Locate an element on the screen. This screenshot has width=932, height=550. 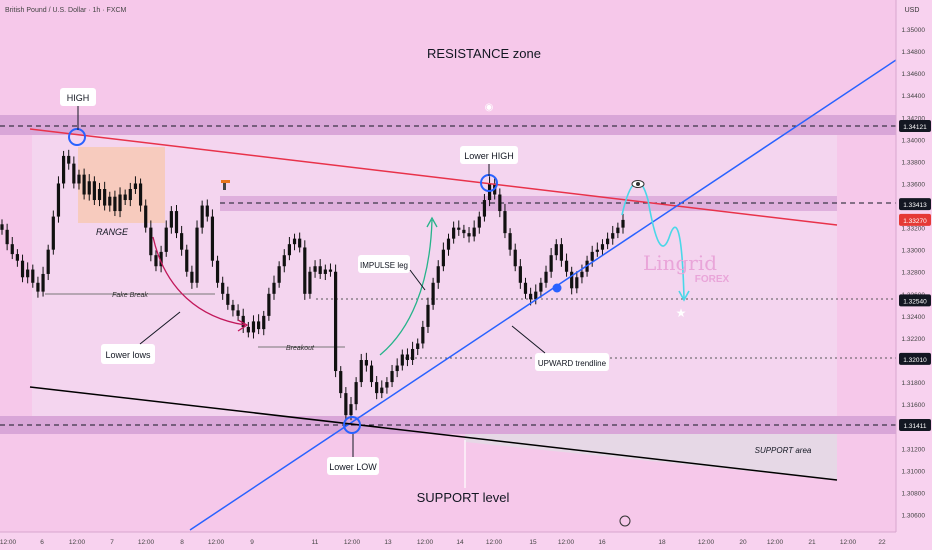
time-axis is located at coordinates (466, 541).